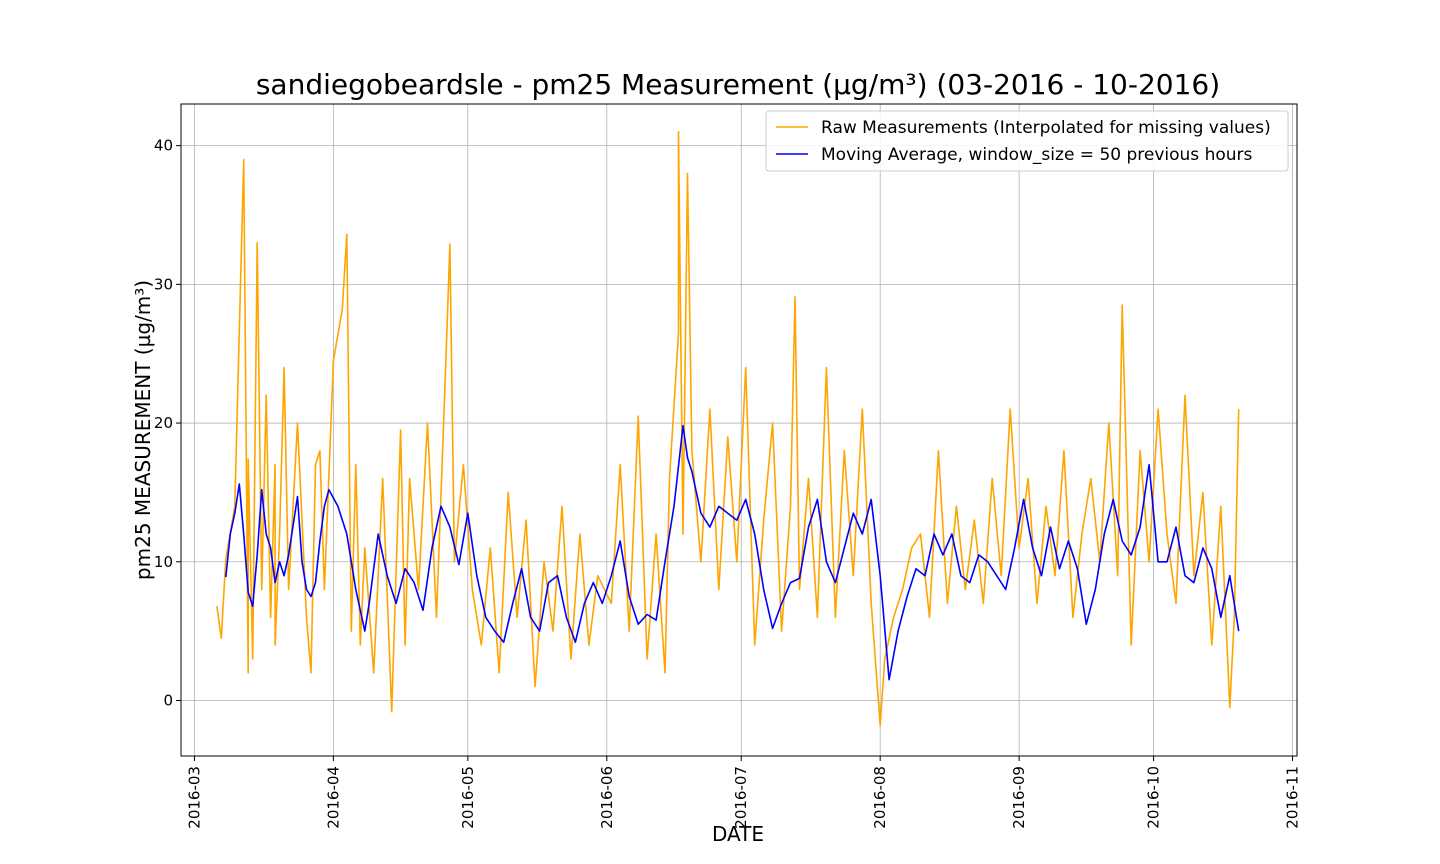 Image resolution: width=1440 pixels, height=864 pixels. What do you see at coordinates (163, 284) in the screenshot?
I see `y-tick-label: 30` at bounding box center [163, 284].